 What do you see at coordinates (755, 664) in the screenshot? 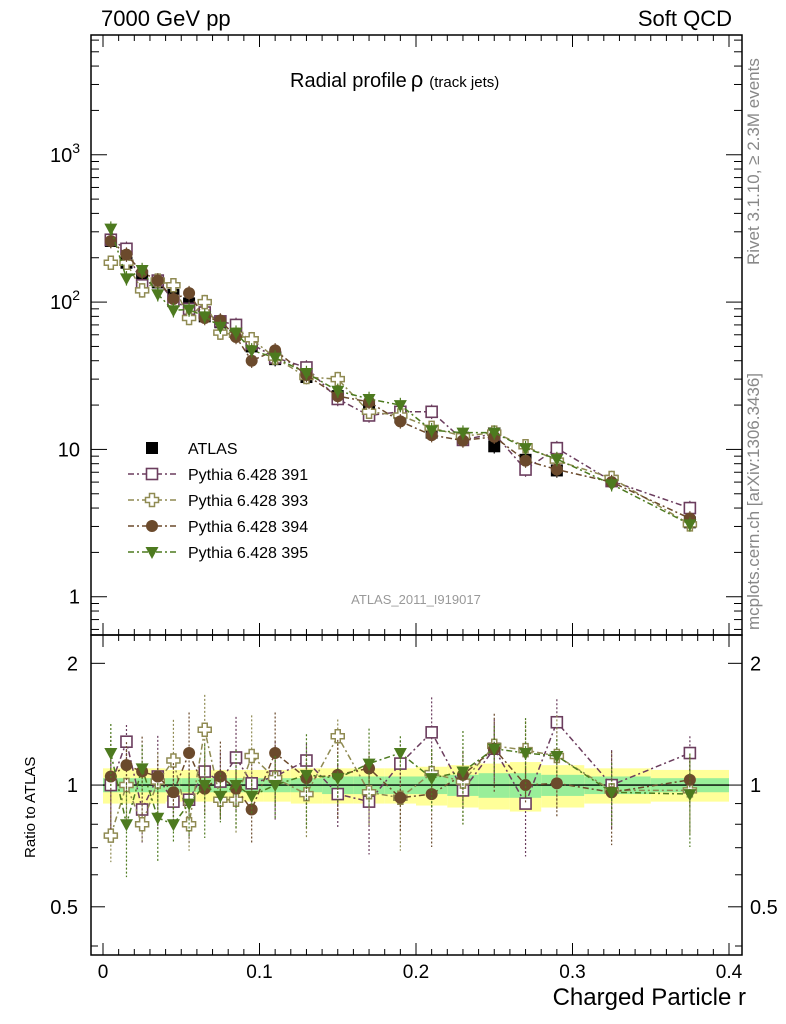
I see `ratio-tick-label-right: 2` at bounding box center [755, 664].